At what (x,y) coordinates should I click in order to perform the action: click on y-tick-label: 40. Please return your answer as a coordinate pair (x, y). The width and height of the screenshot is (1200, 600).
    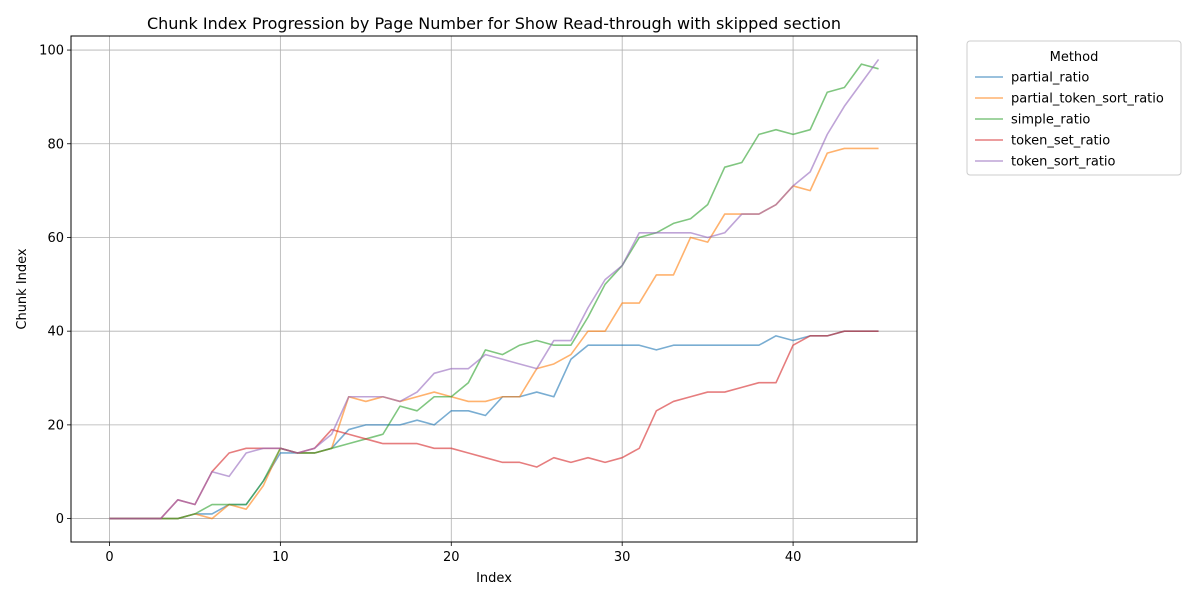
    Looking at the image, I should click on (55, 332).